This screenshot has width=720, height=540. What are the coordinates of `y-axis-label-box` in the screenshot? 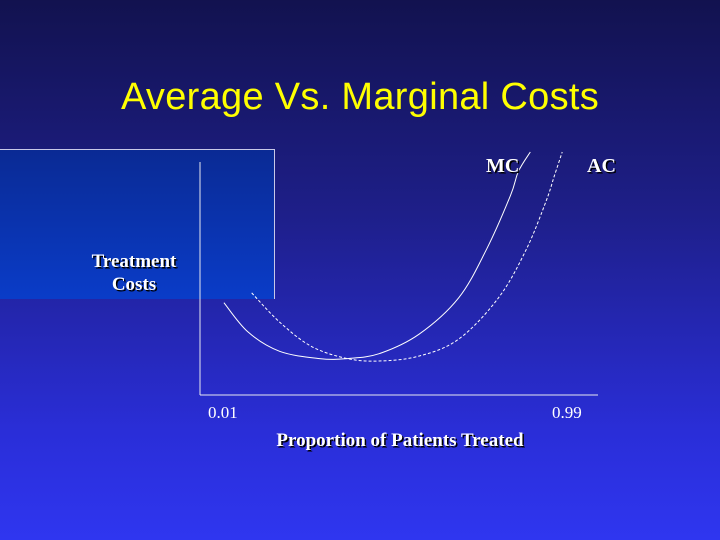 It's located at (137, 224).